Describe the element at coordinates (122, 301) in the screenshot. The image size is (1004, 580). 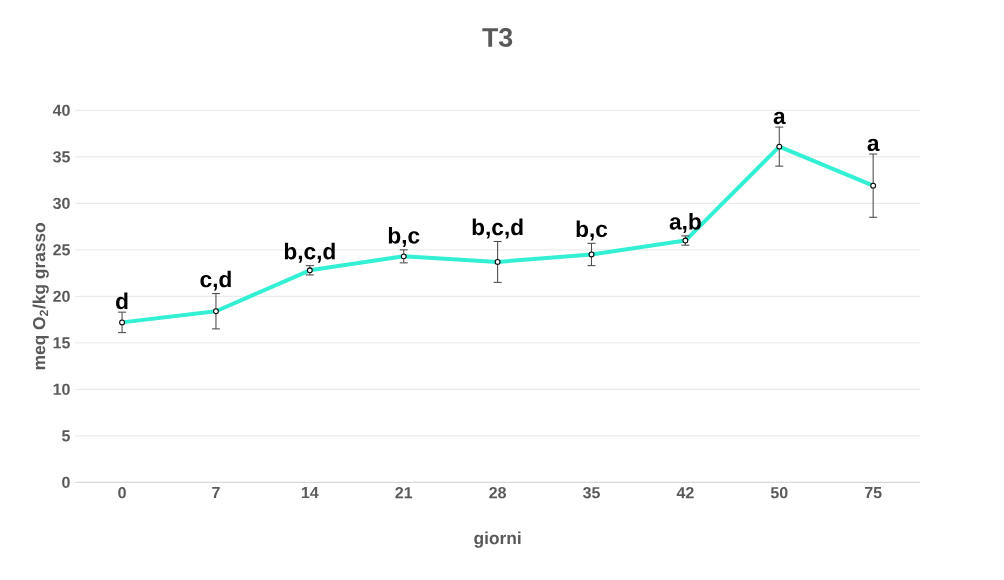
I see `annotation: d` at that location.